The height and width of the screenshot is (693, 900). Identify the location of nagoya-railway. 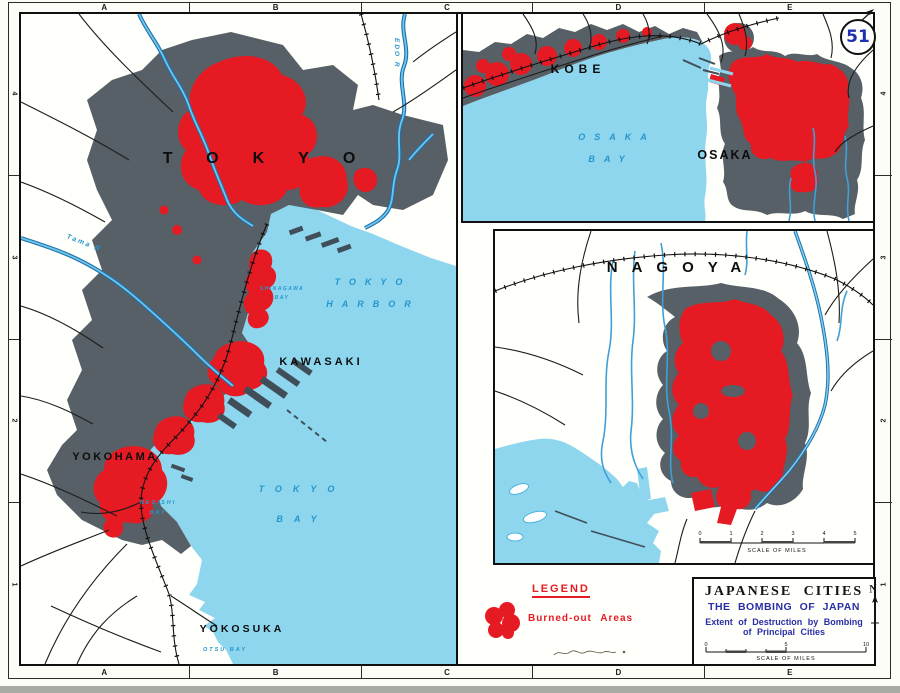
(684, 279).